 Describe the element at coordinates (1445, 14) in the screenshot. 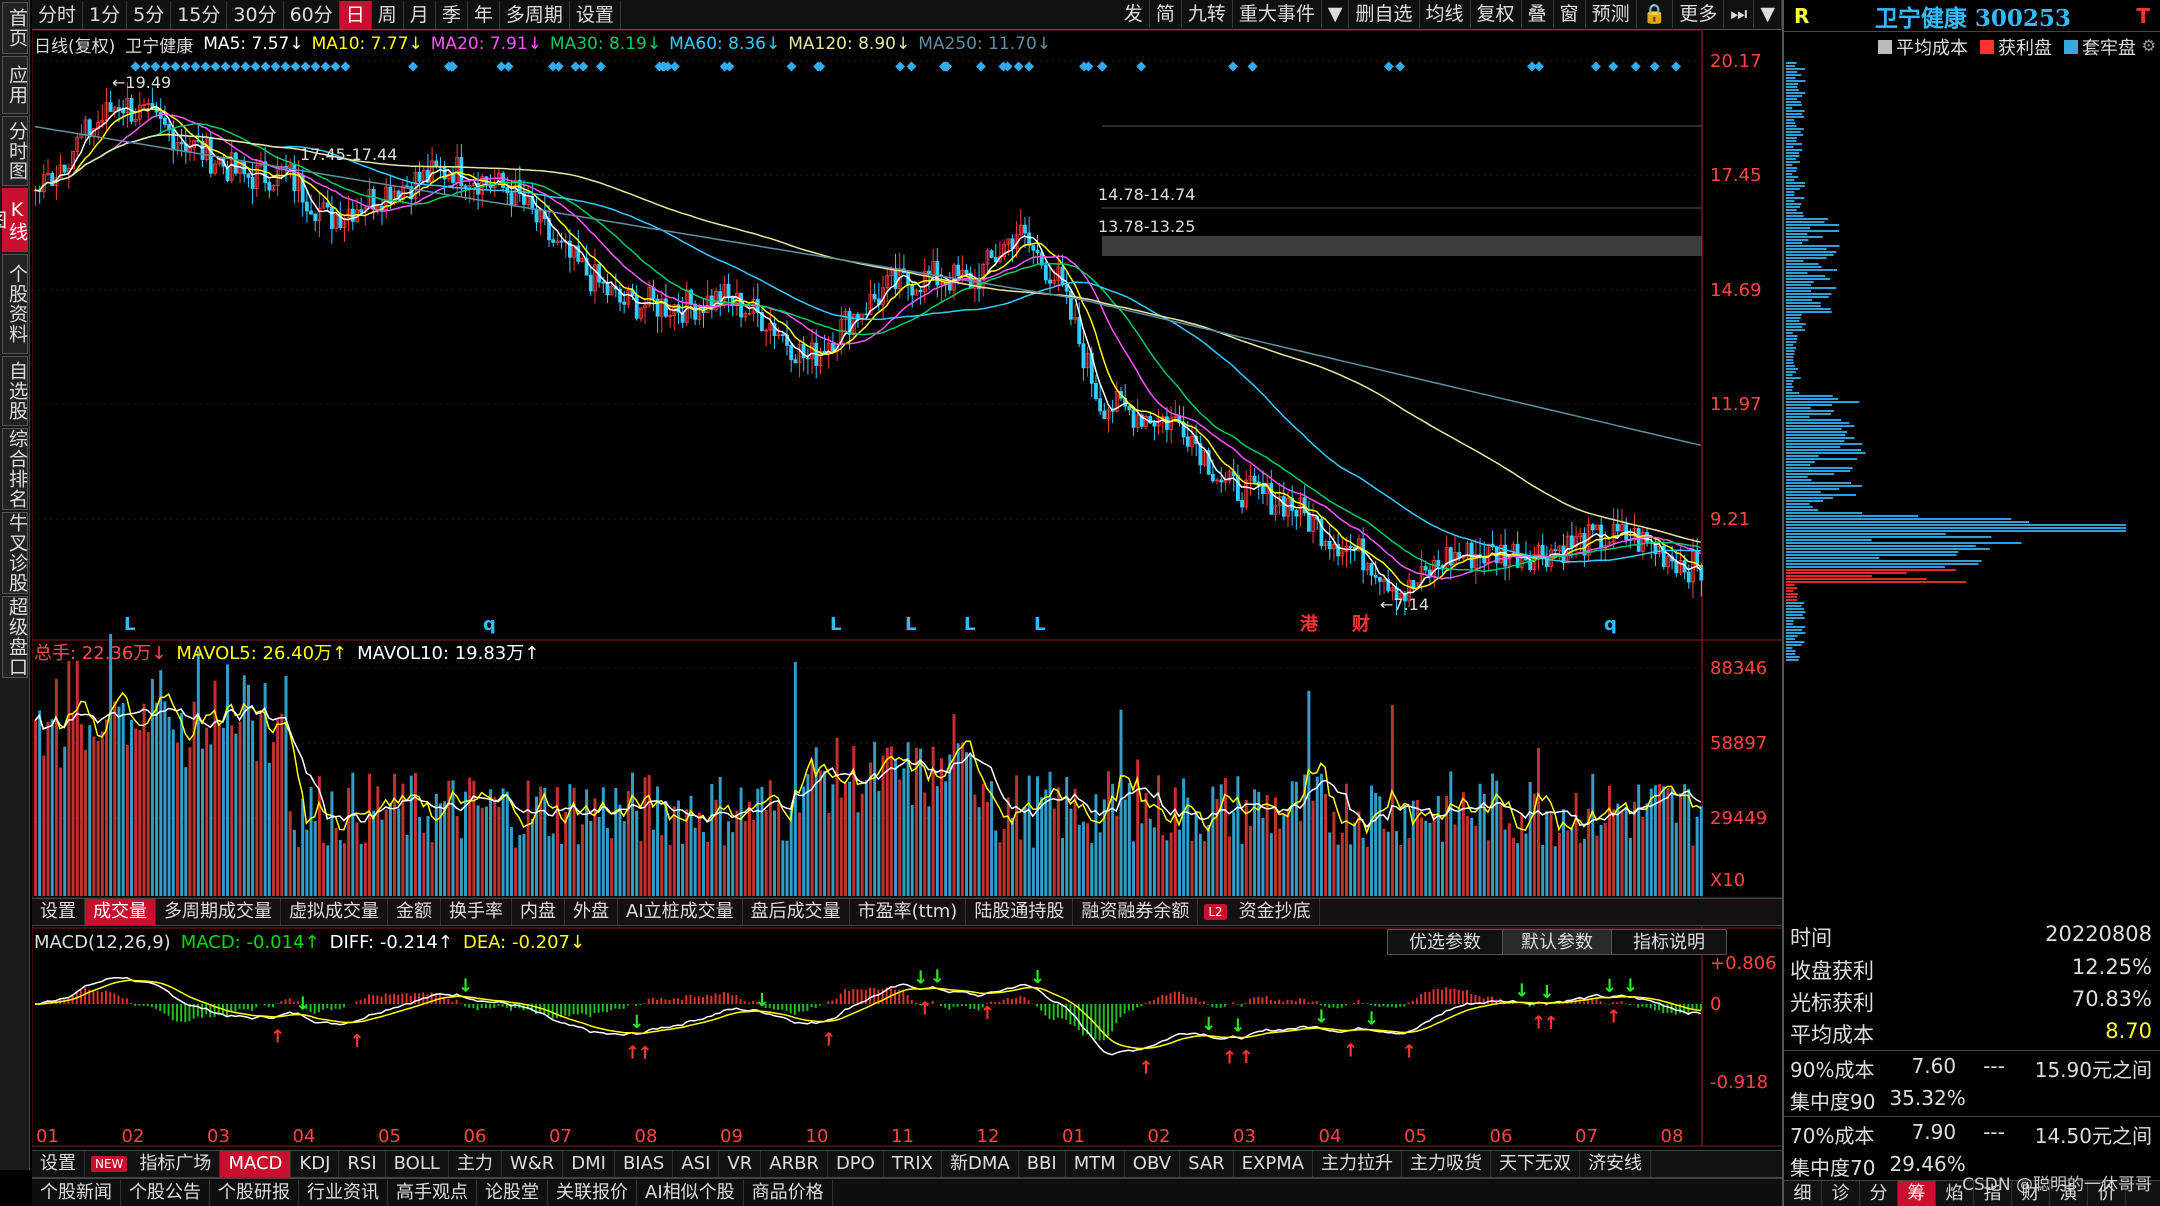

I see `toolbar-tool-6: 均线` at that location.